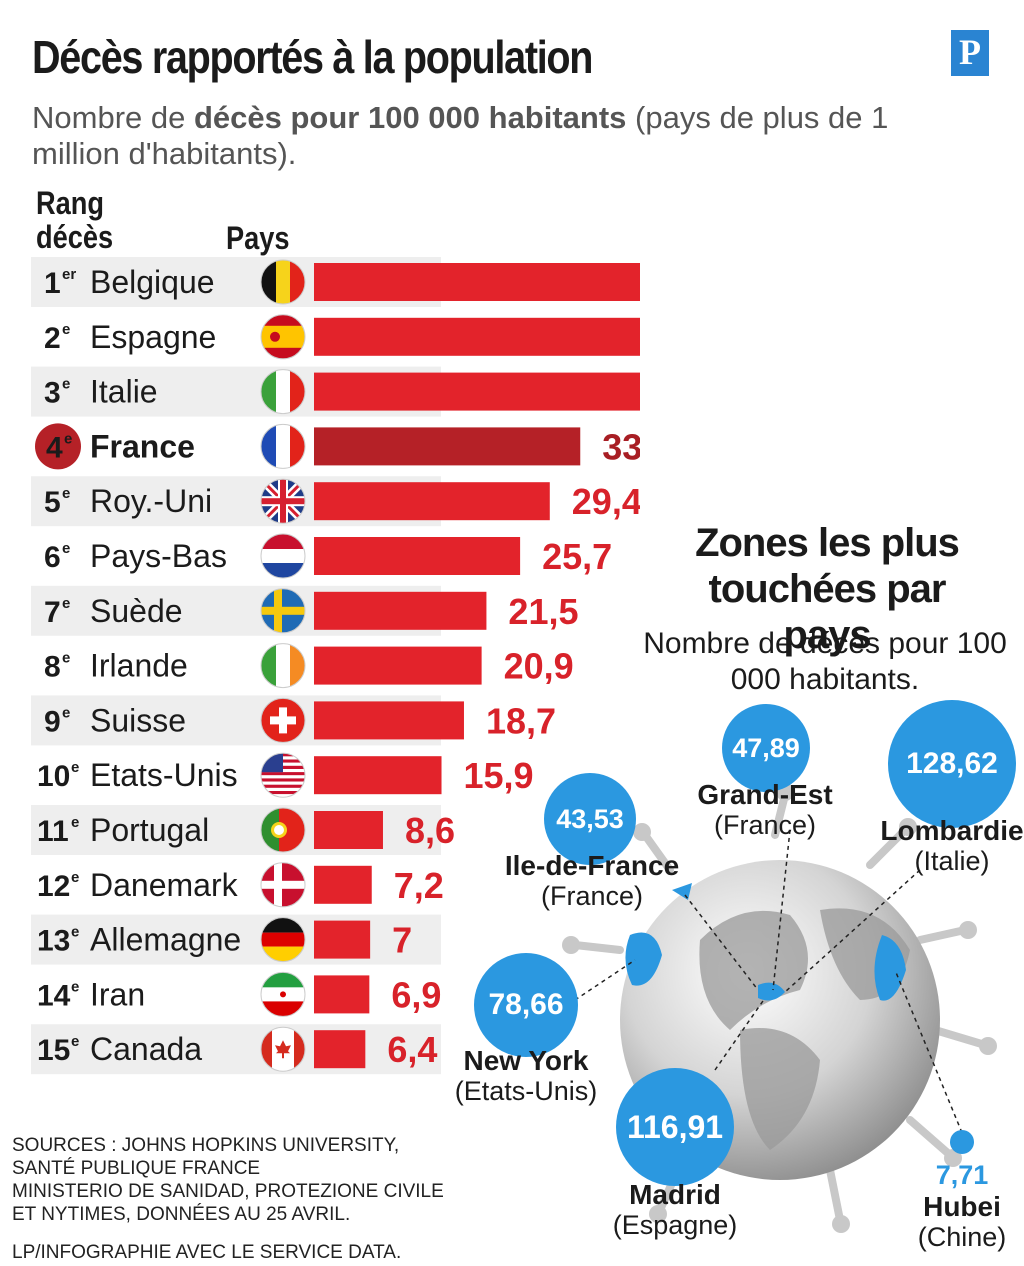 This screenshot has width=1024, height=1266. I want to click on source-line: MINISTERIO DE SANIDAD, PROTEZIONE CIVILE, so click(228, 1191).